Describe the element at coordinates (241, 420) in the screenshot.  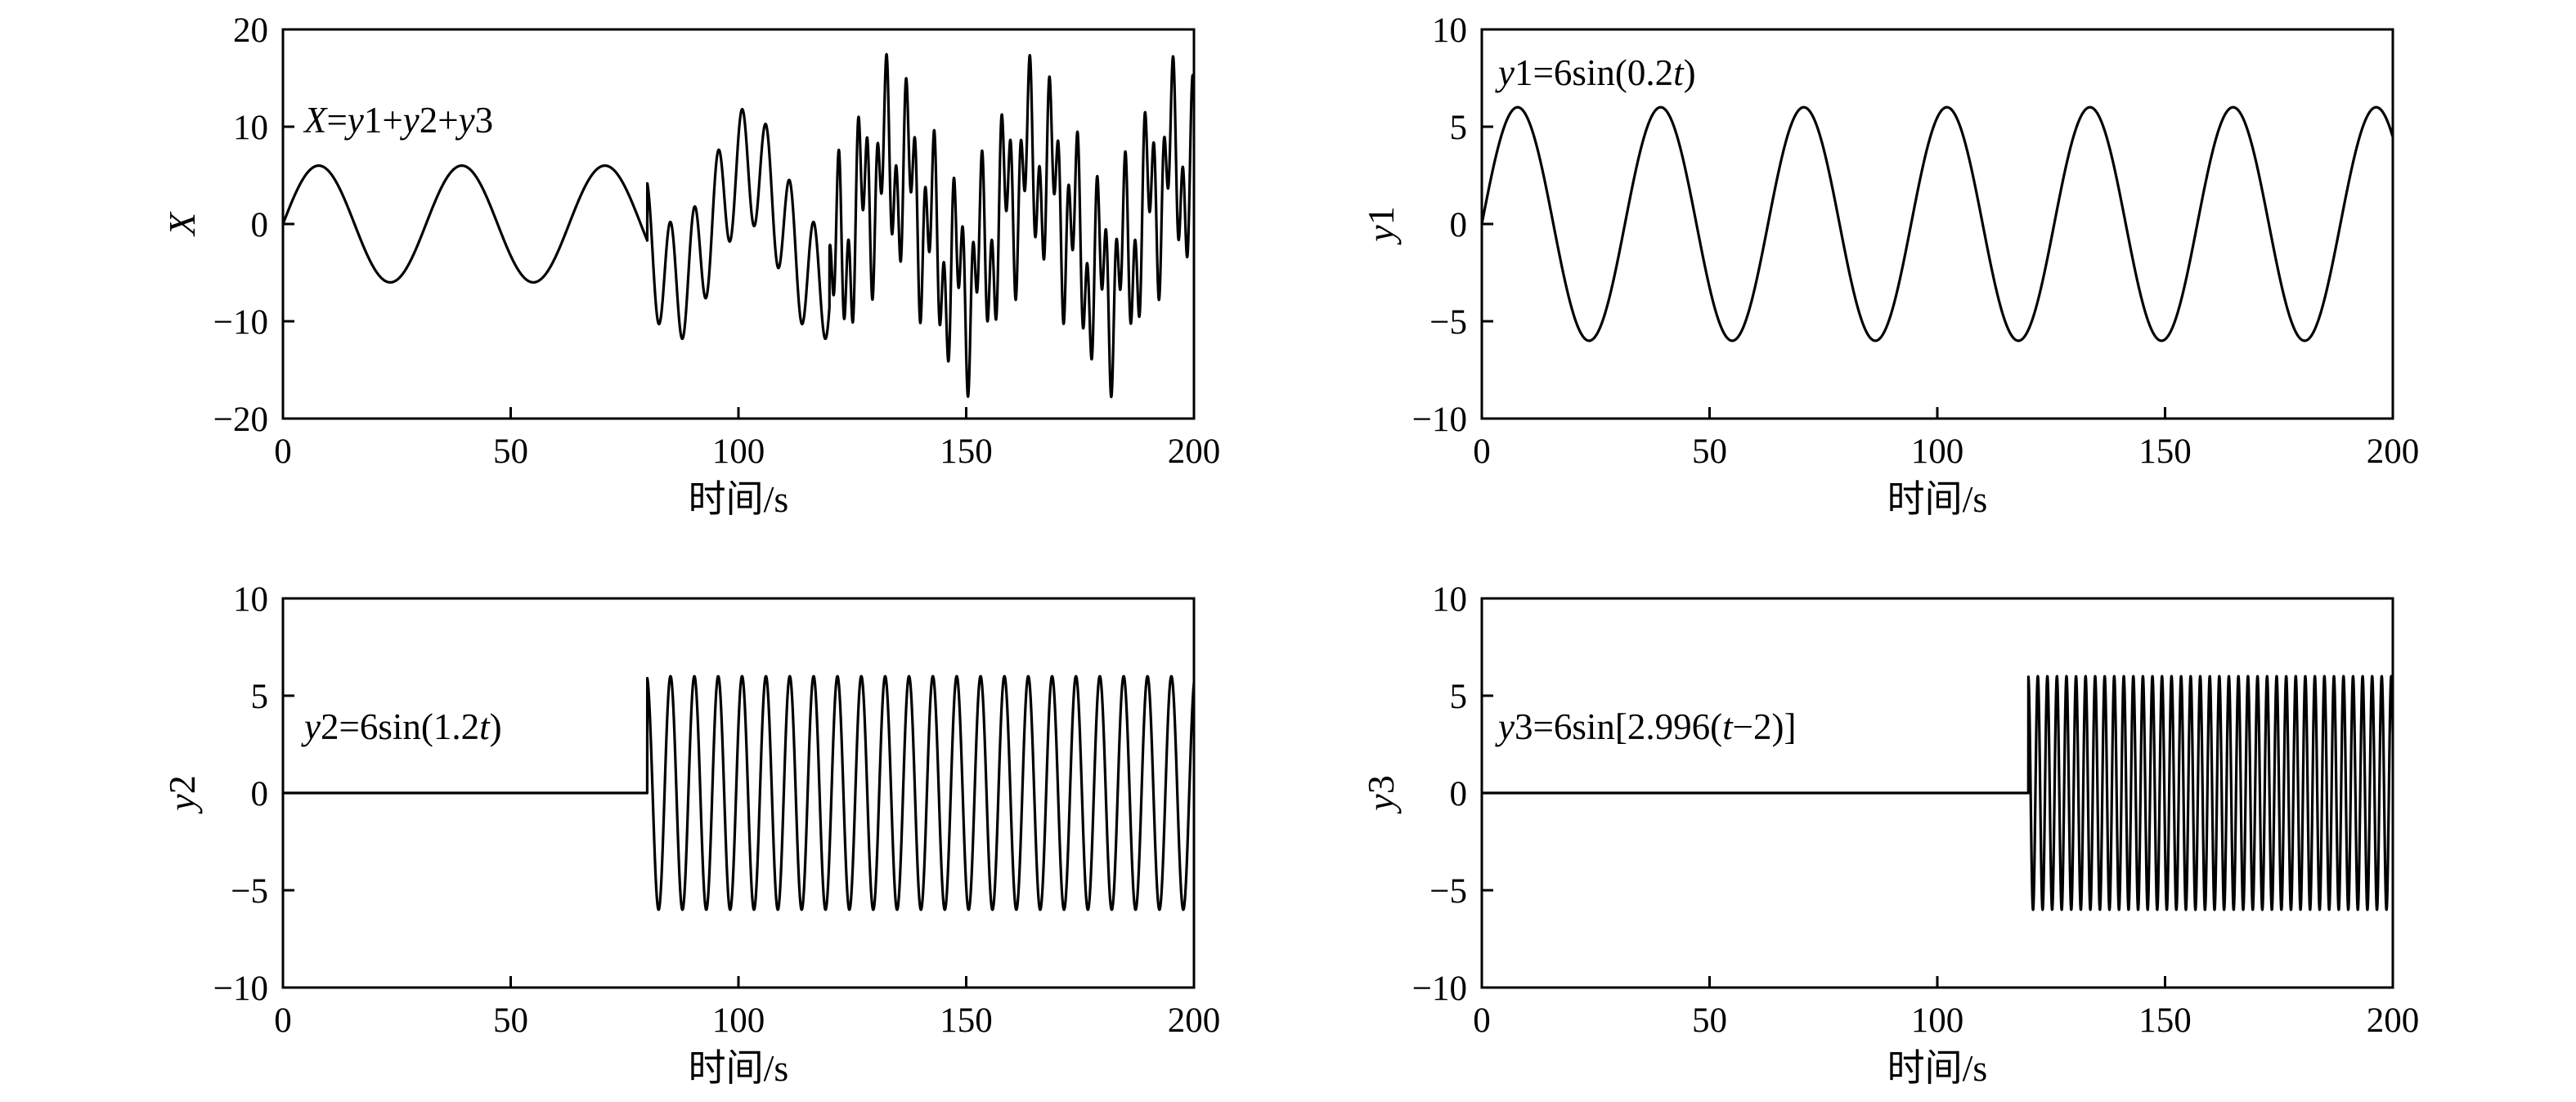
I see `y-tick-label: −20` at that location.